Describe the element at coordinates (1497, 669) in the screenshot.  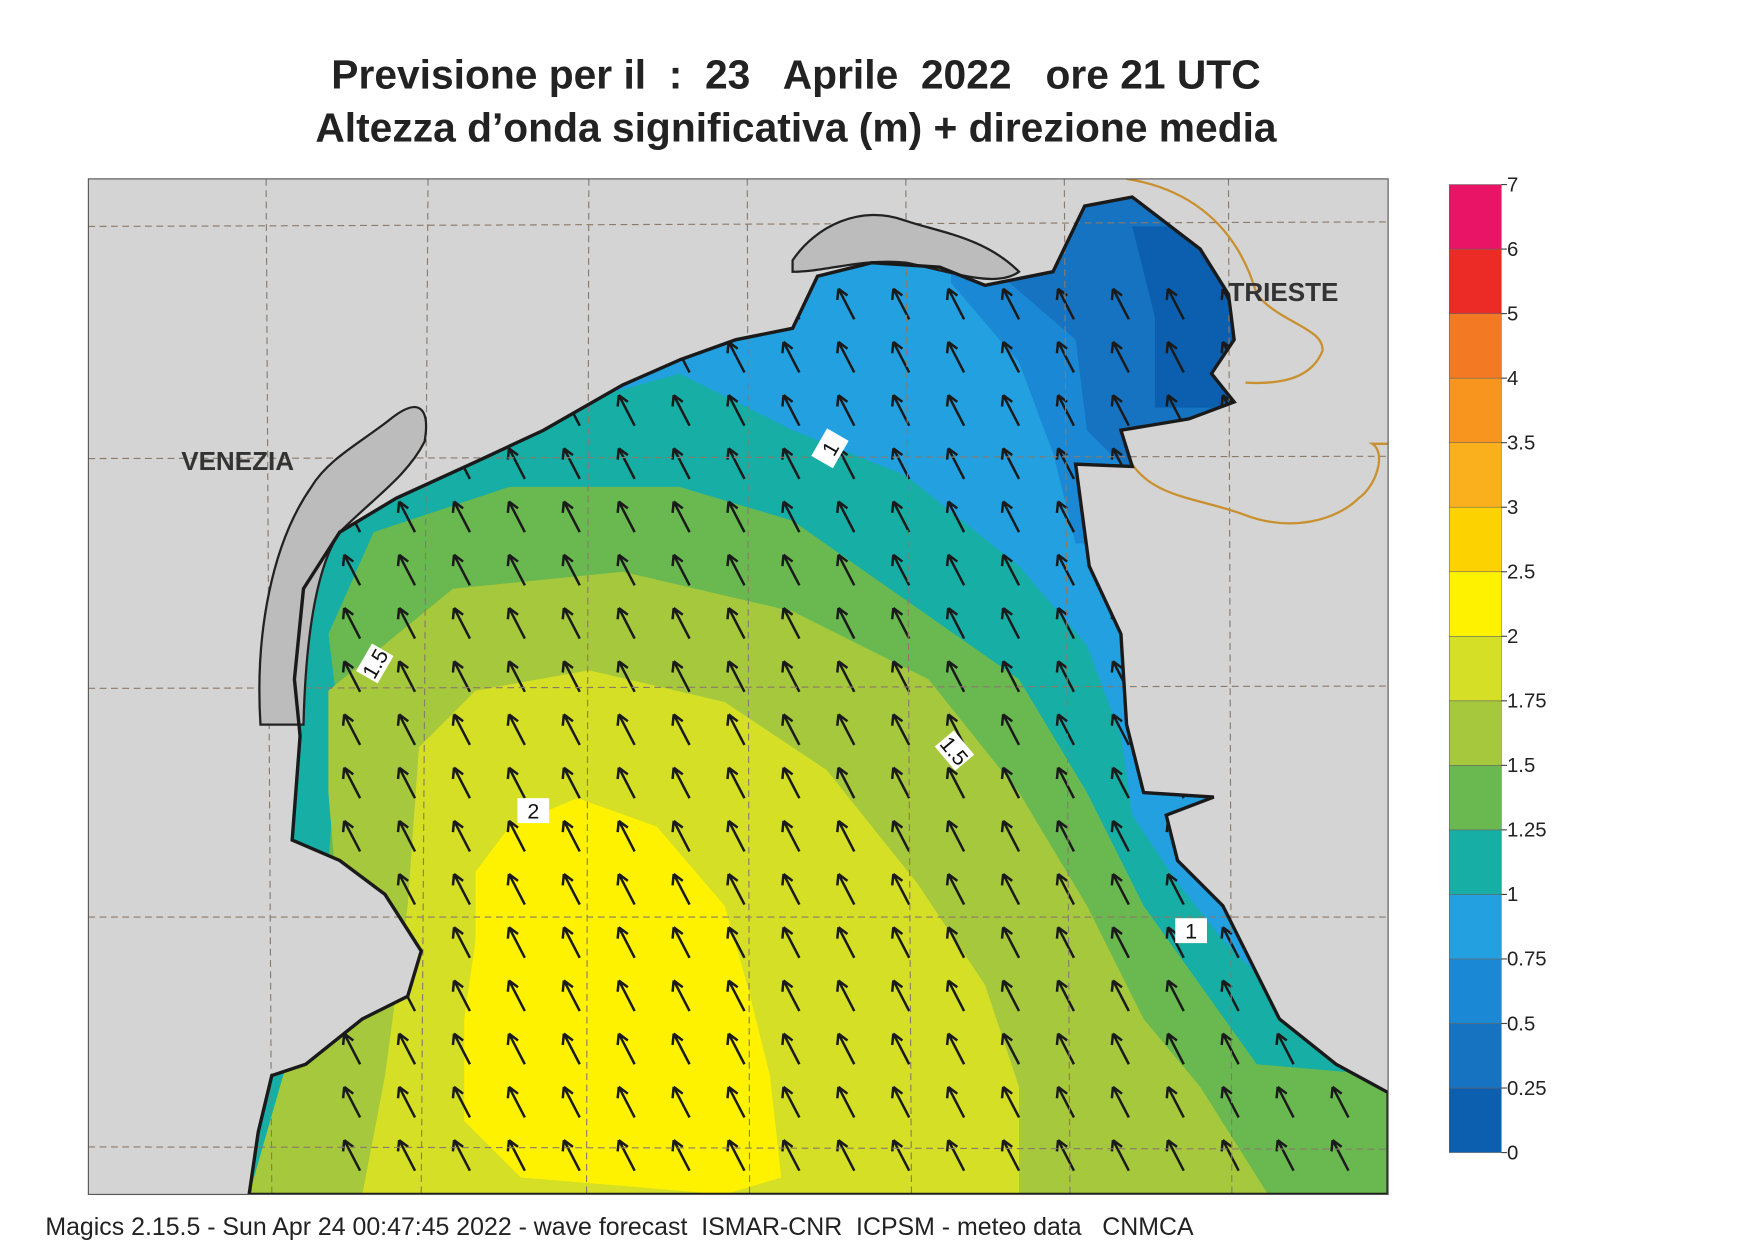
I see `colorbar: 0 0.25 0.5 0.75 1 1.25 1.5 1.75 2 2.5 3 3.5 4 5 6 7` at that location.